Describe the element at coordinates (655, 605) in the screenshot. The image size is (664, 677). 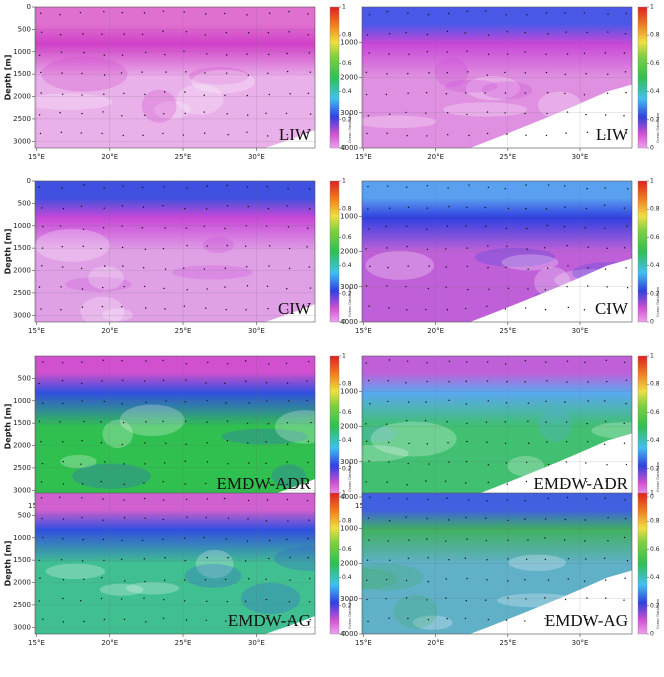
I see `colorbar-tick-label: 0.2` at that location.